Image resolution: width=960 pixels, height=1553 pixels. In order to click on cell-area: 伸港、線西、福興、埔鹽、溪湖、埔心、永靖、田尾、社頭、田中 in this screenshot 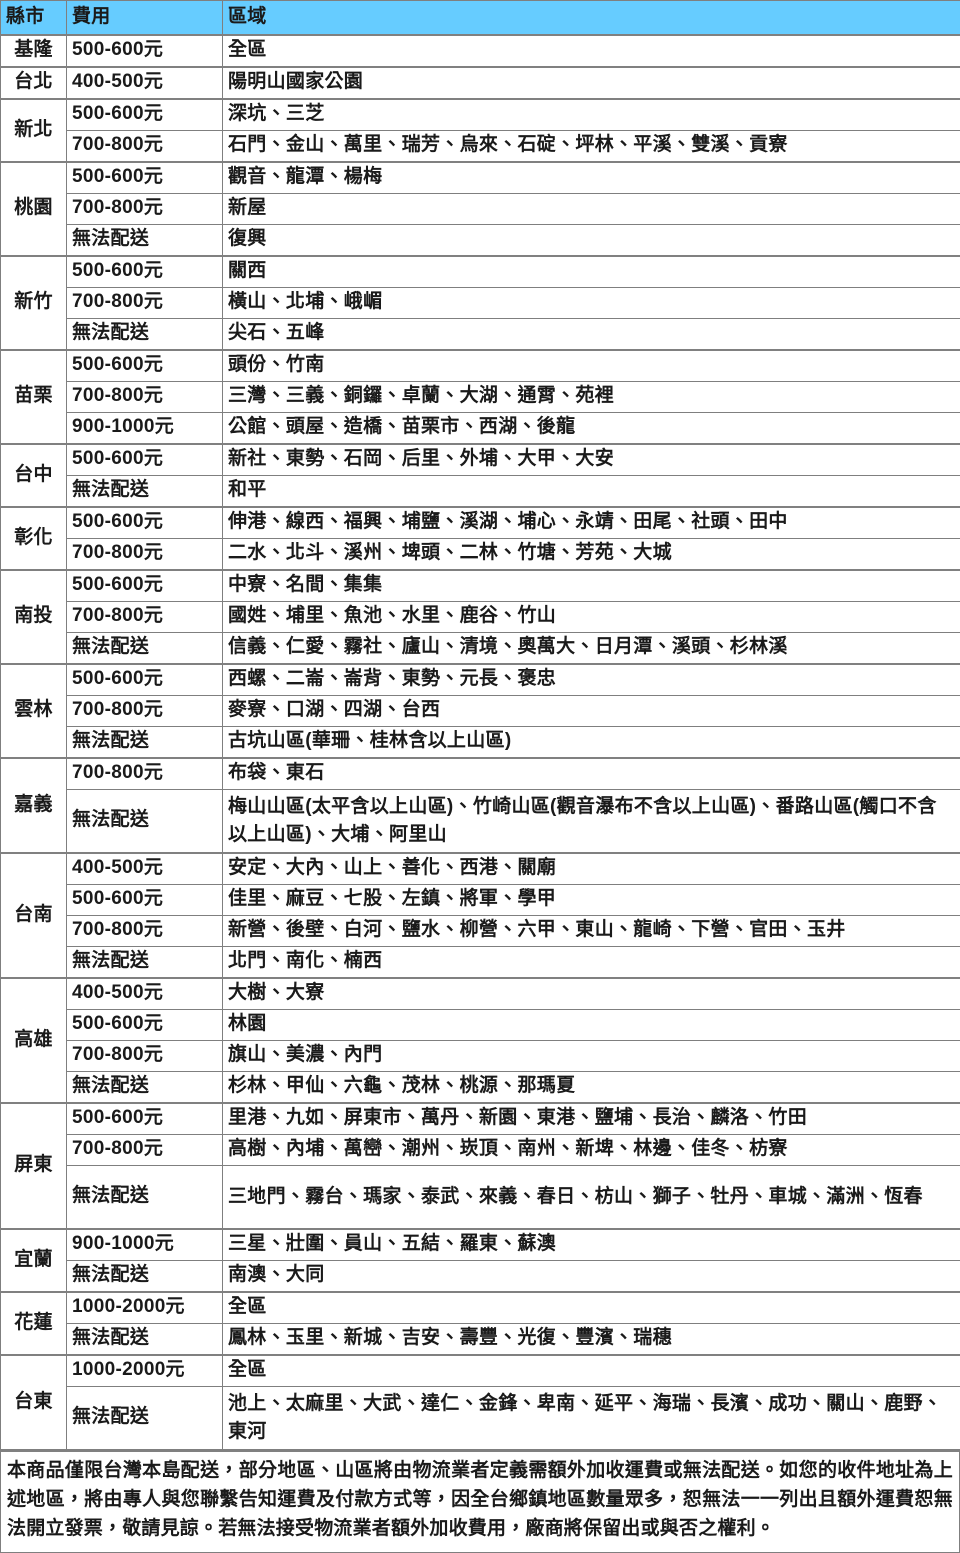, I will do `click(591, 523)`.